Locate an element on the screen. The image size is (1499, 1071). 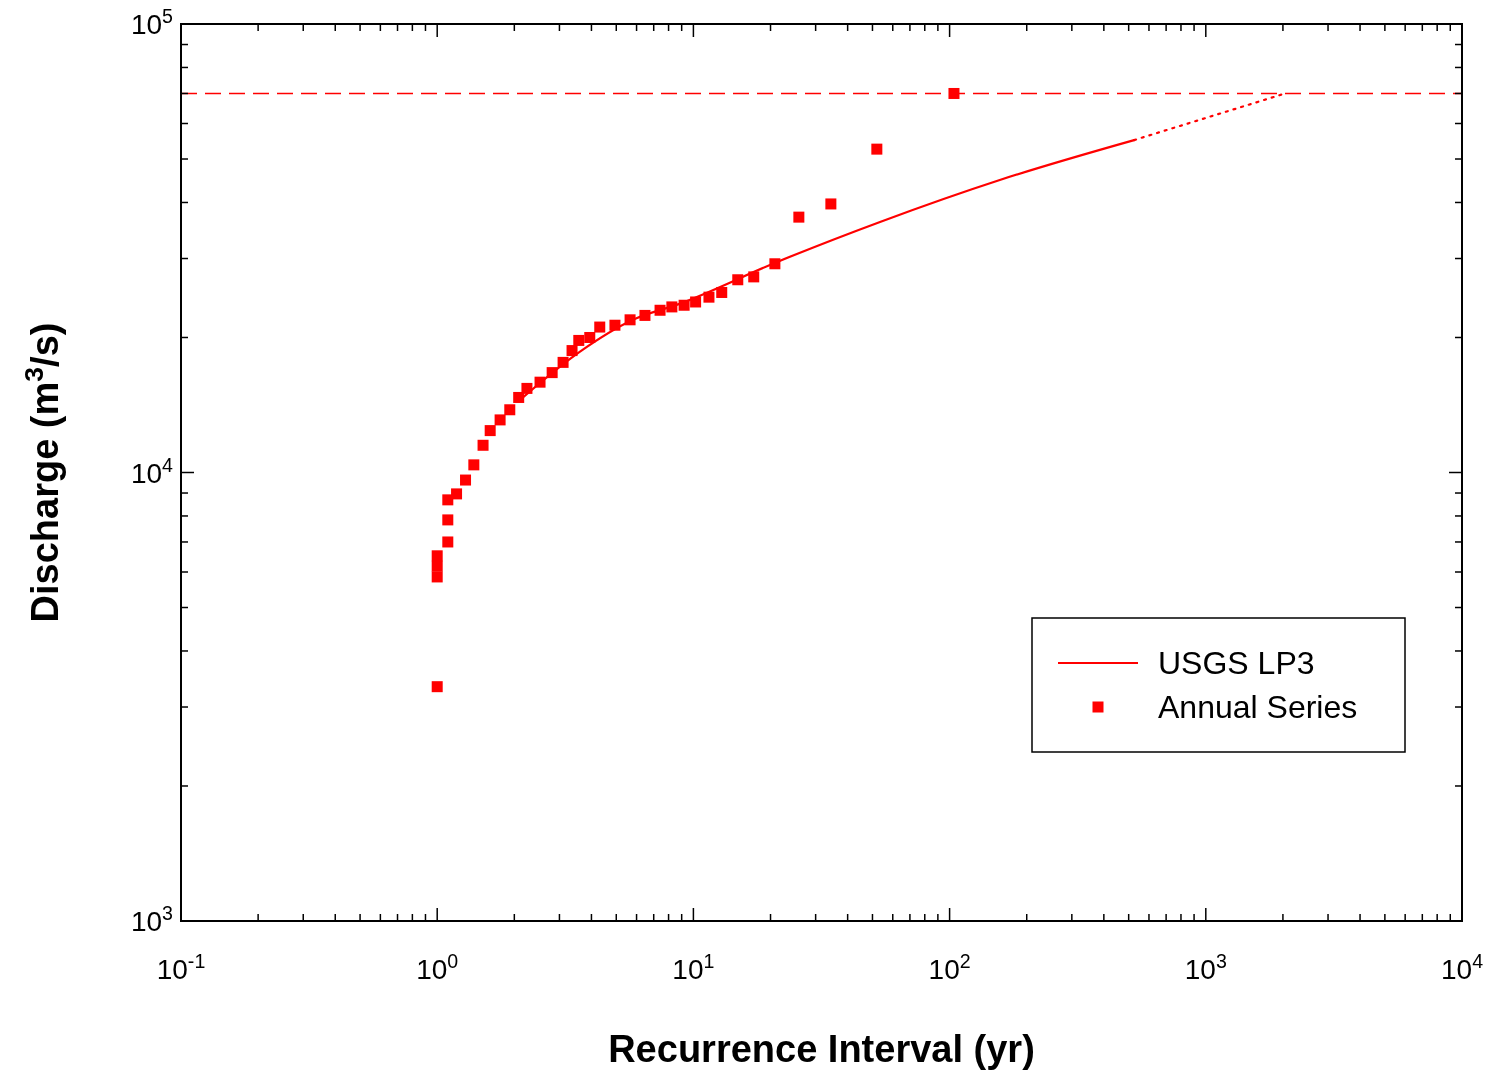
x-tick-label: 10$^{4}$ is located at coordinates (1462, 967).